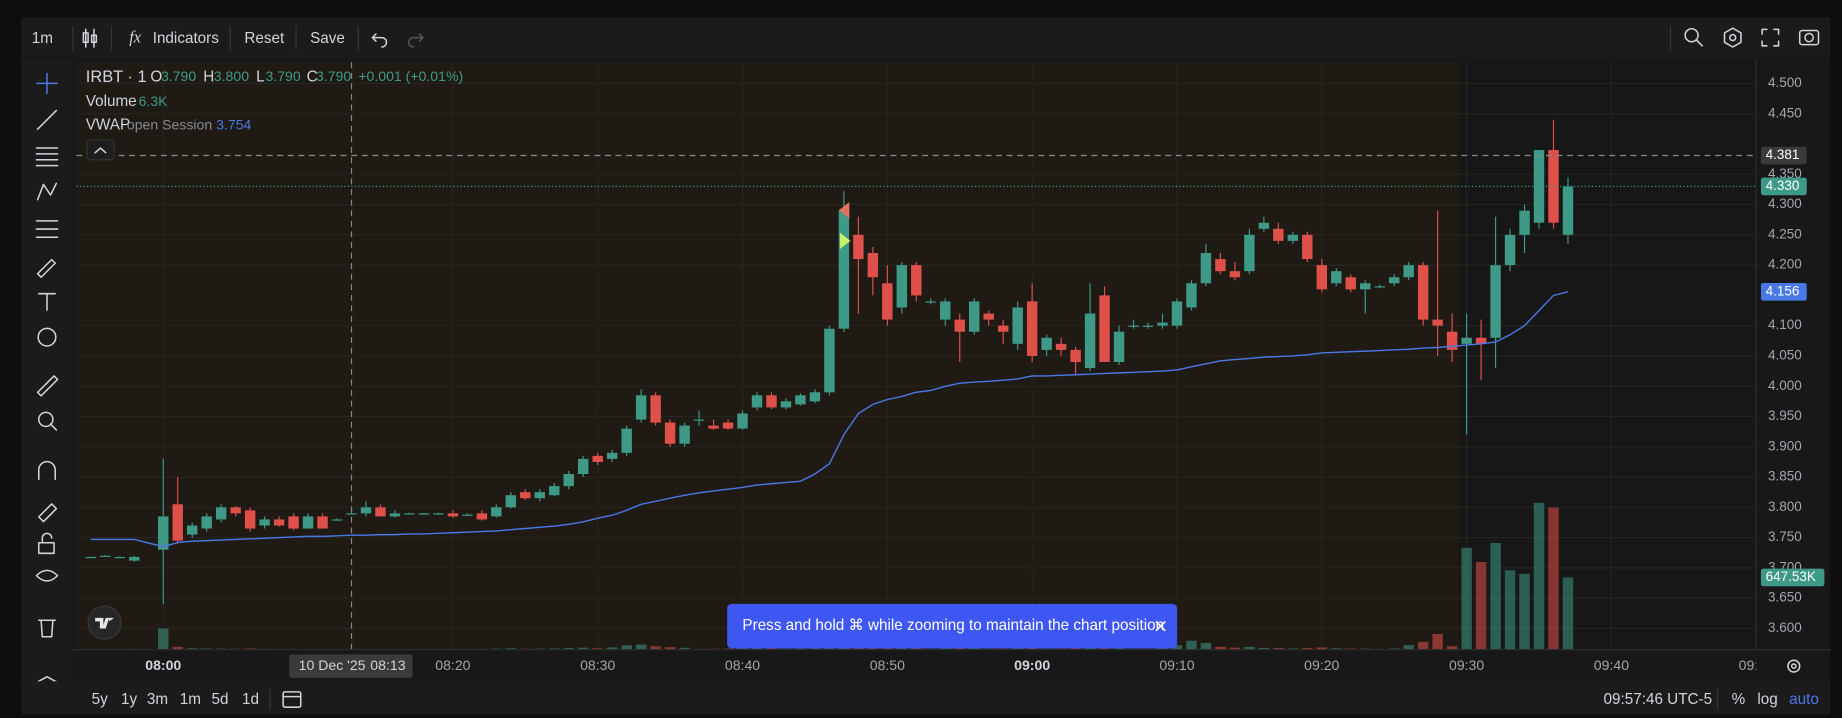  Describe the element at coordinates (100, 699) in the screenshot. I see `range-button: 5y` at that location.